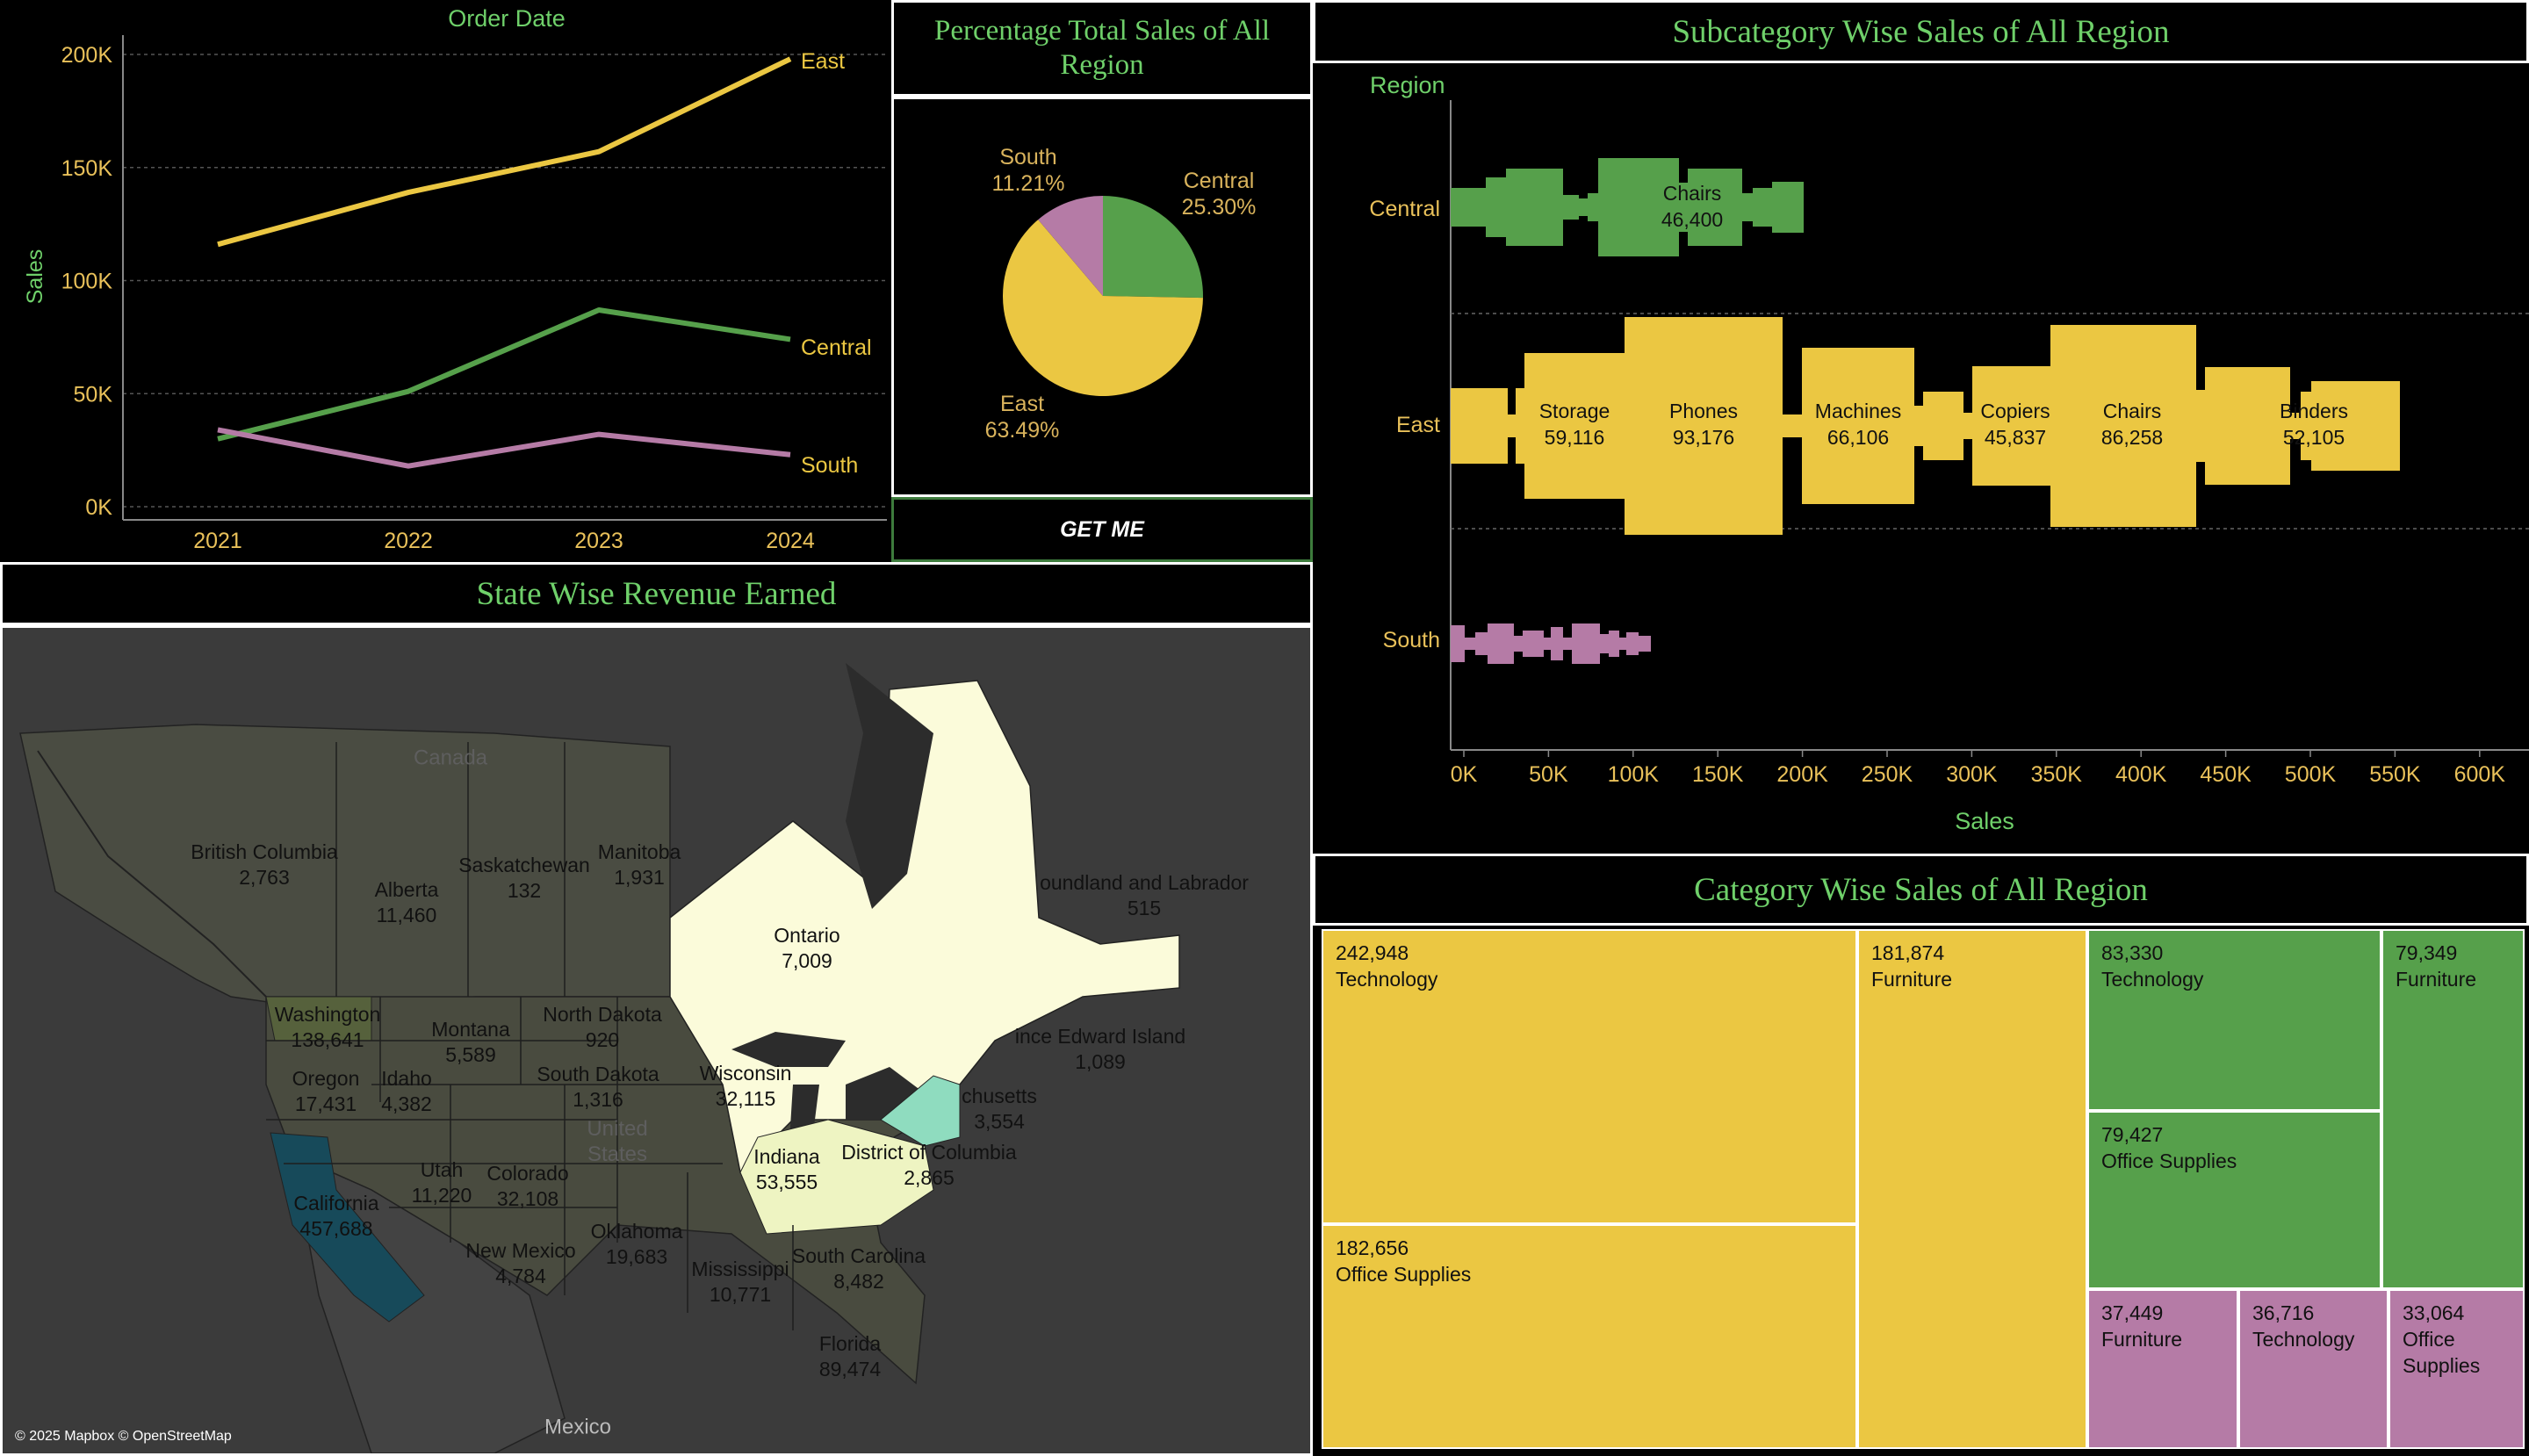 The width and height of the screenshot is (2529, 1456). Describe the element at coordinates (520, 1263) in the screenshot. I see `map-region-label: New Mexico 4,784` at that location.